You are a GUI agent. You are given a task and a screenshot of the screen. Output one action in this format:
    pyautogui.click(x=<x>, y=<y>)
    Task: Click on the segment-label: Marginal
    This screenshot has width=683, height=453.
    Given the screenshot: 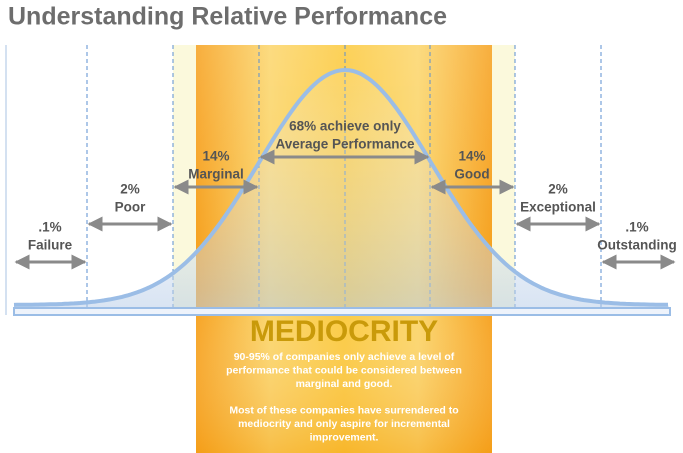 What is the action you would take?
    pyautogui.click(x=216, y=174)
    